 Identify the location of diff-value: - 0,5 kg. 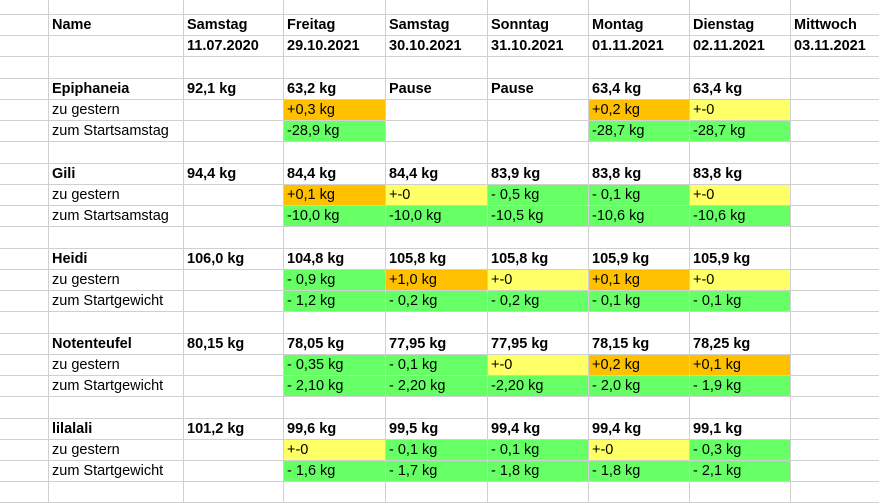
(538, 195).